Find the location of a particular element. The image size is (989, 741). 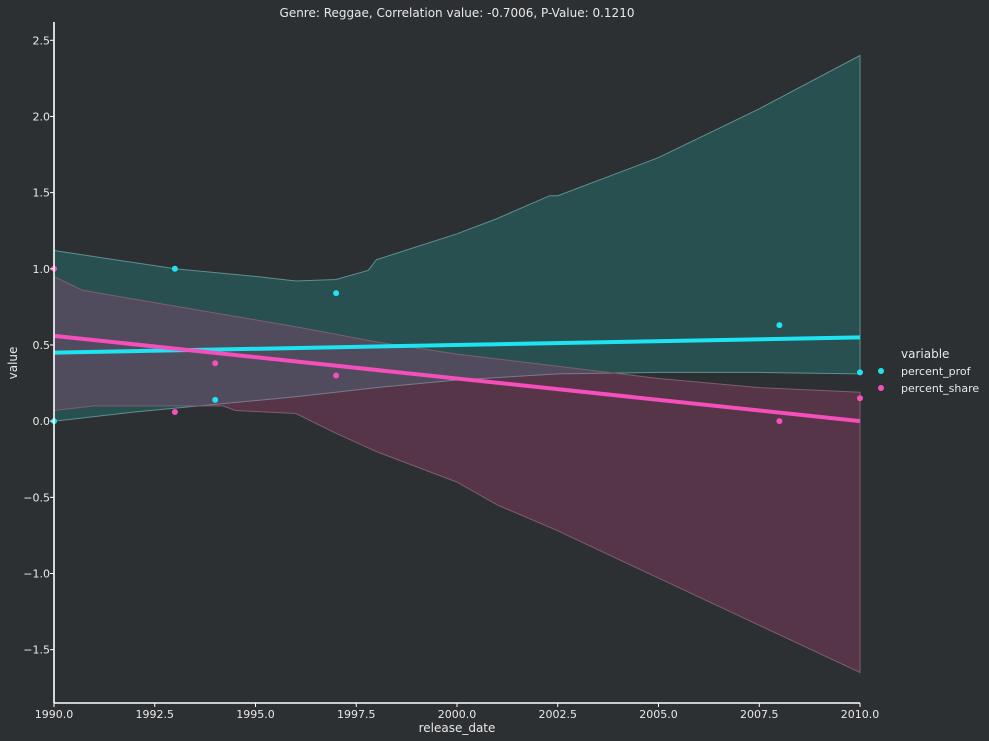

regression-line-percent_share is located at coordinates (457, 378).